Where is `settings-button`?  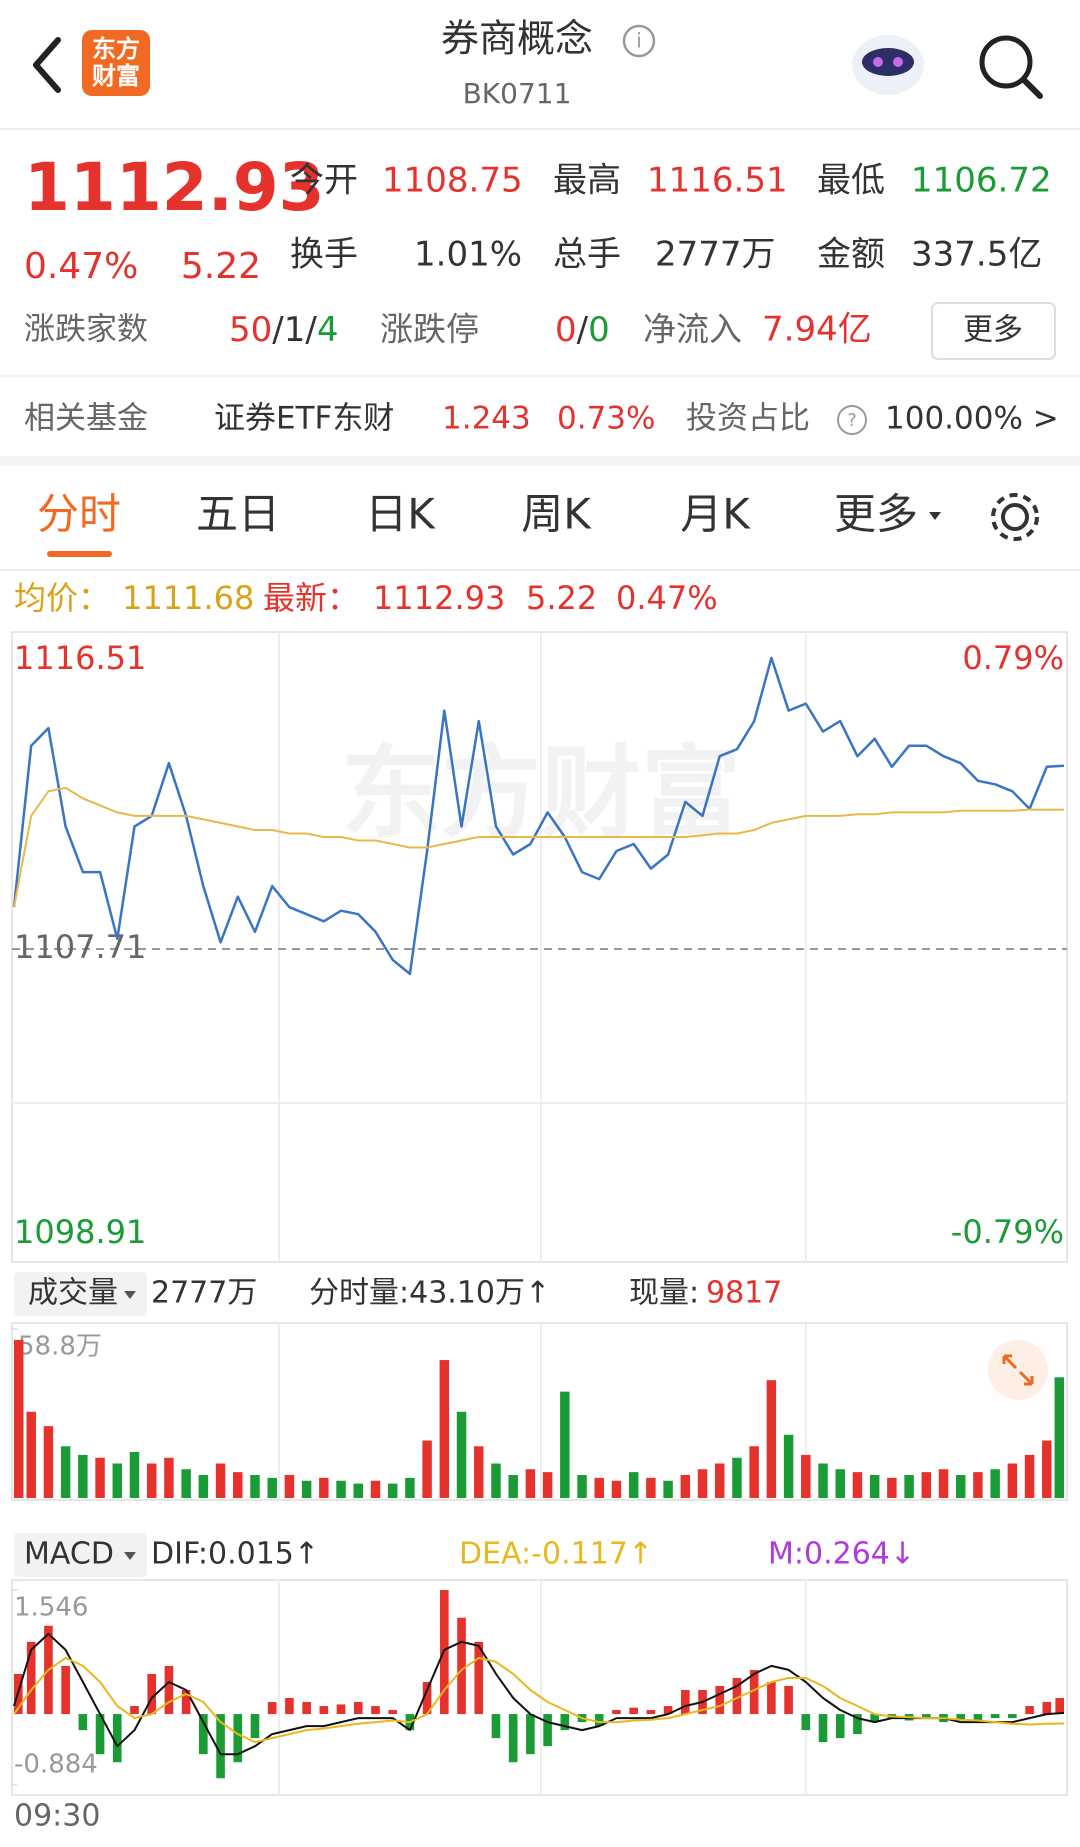
settings-button is located at coordinates (1015, 517).